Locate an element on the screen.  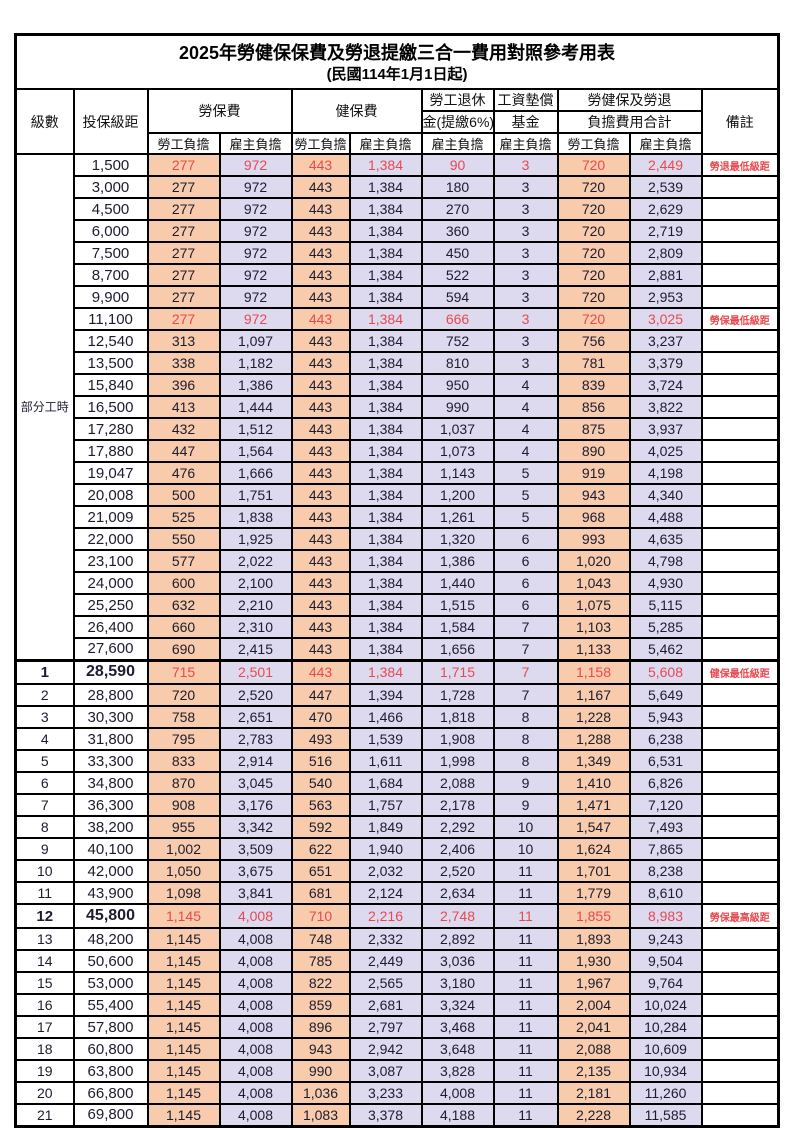
value-cell: 1,684 is located at coordinates (385, 783).